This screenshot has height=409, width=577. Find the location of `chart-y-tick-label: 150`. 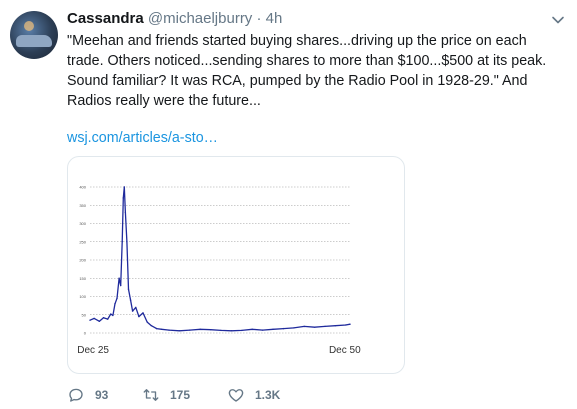

chart-y-tick-label: 150 is located at coordinates (82, 278).